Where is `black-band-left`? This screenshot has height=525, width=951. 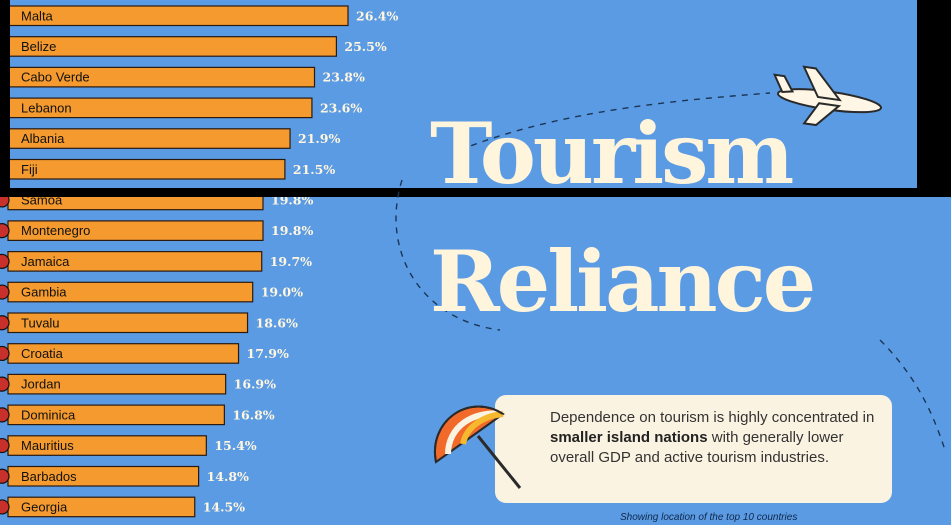 black-band-left is located at coordinates (5, 98).